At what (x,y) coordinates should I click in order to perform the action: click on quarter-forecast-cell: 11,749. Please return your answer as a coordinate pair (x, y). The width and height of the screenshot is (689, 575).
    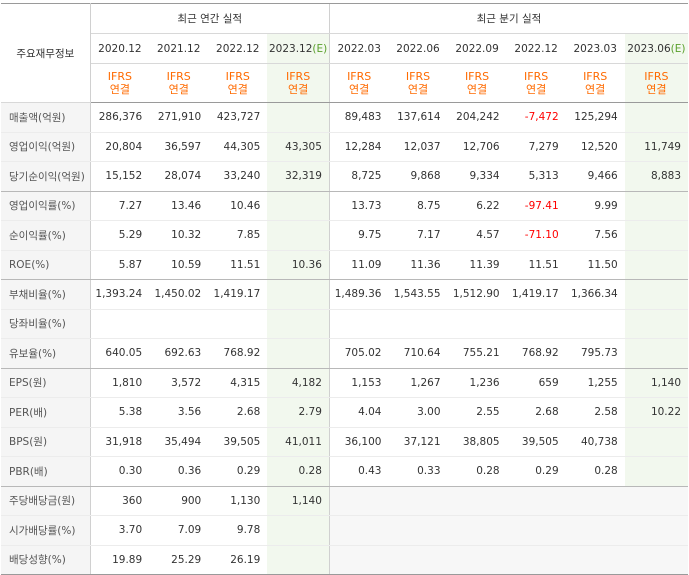
    Looking at the image, I should click on (656, 147).